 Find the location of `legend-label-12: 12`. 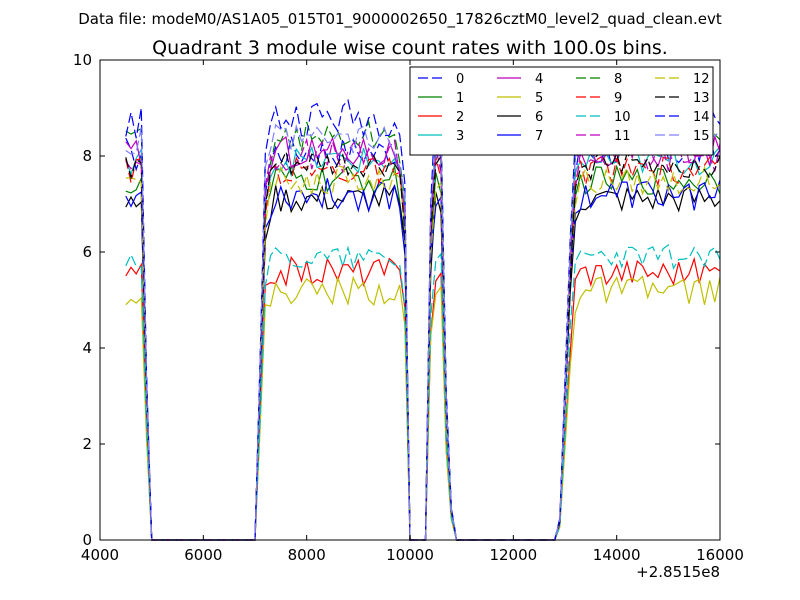

legend-label-12: 12 is located at coordinates (701, 79).